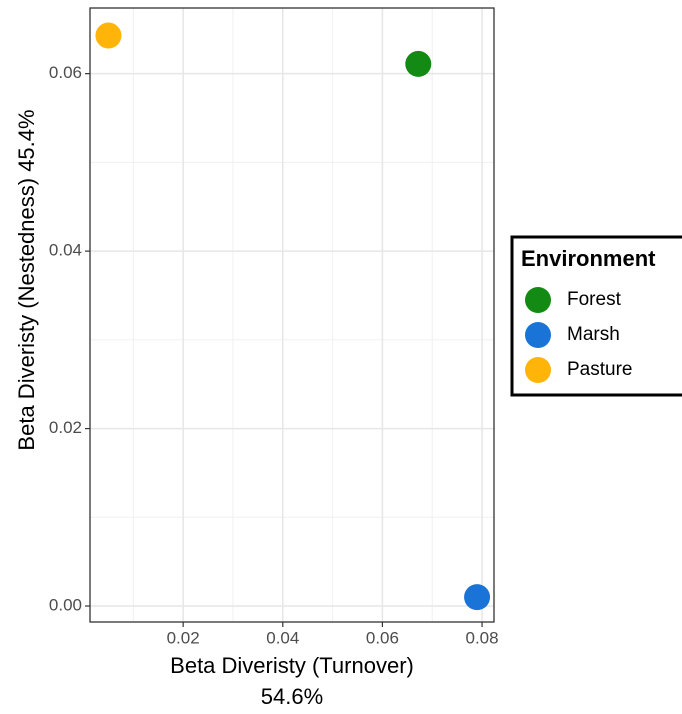  What do you see at coordinates (65, 250) in the screenshot?
I see `y-tick-label: 0.04` at bounding box center [65, 250].